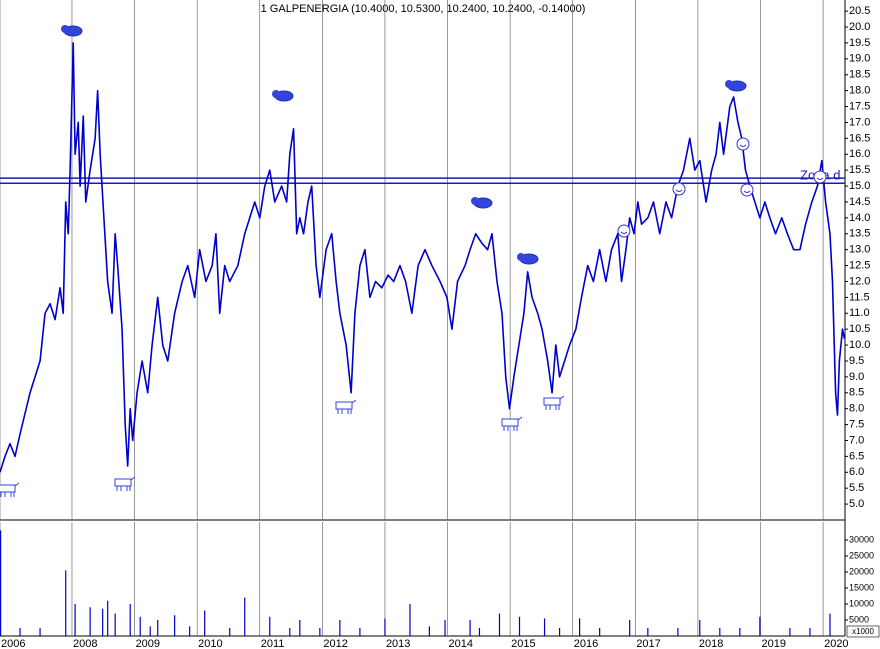 The width and height of the screenshot is (880, 649). Describe the element at coordinates (861, 603) in the screenshot. I see `y-tick-label: 10000` at that location.